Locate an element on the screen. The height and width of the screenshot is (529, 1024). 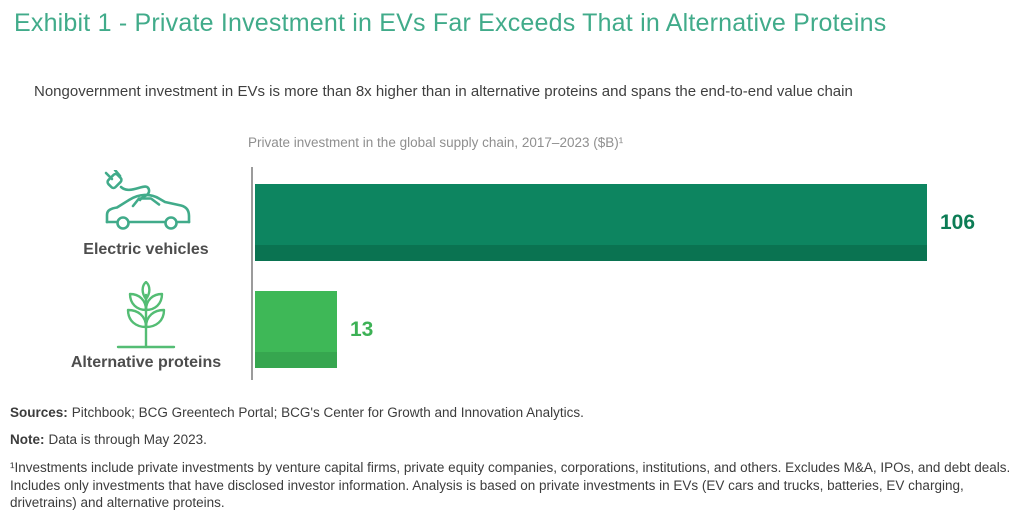
category-alternative-proteins: Alternative proteins is located at coordinates (146, 326).